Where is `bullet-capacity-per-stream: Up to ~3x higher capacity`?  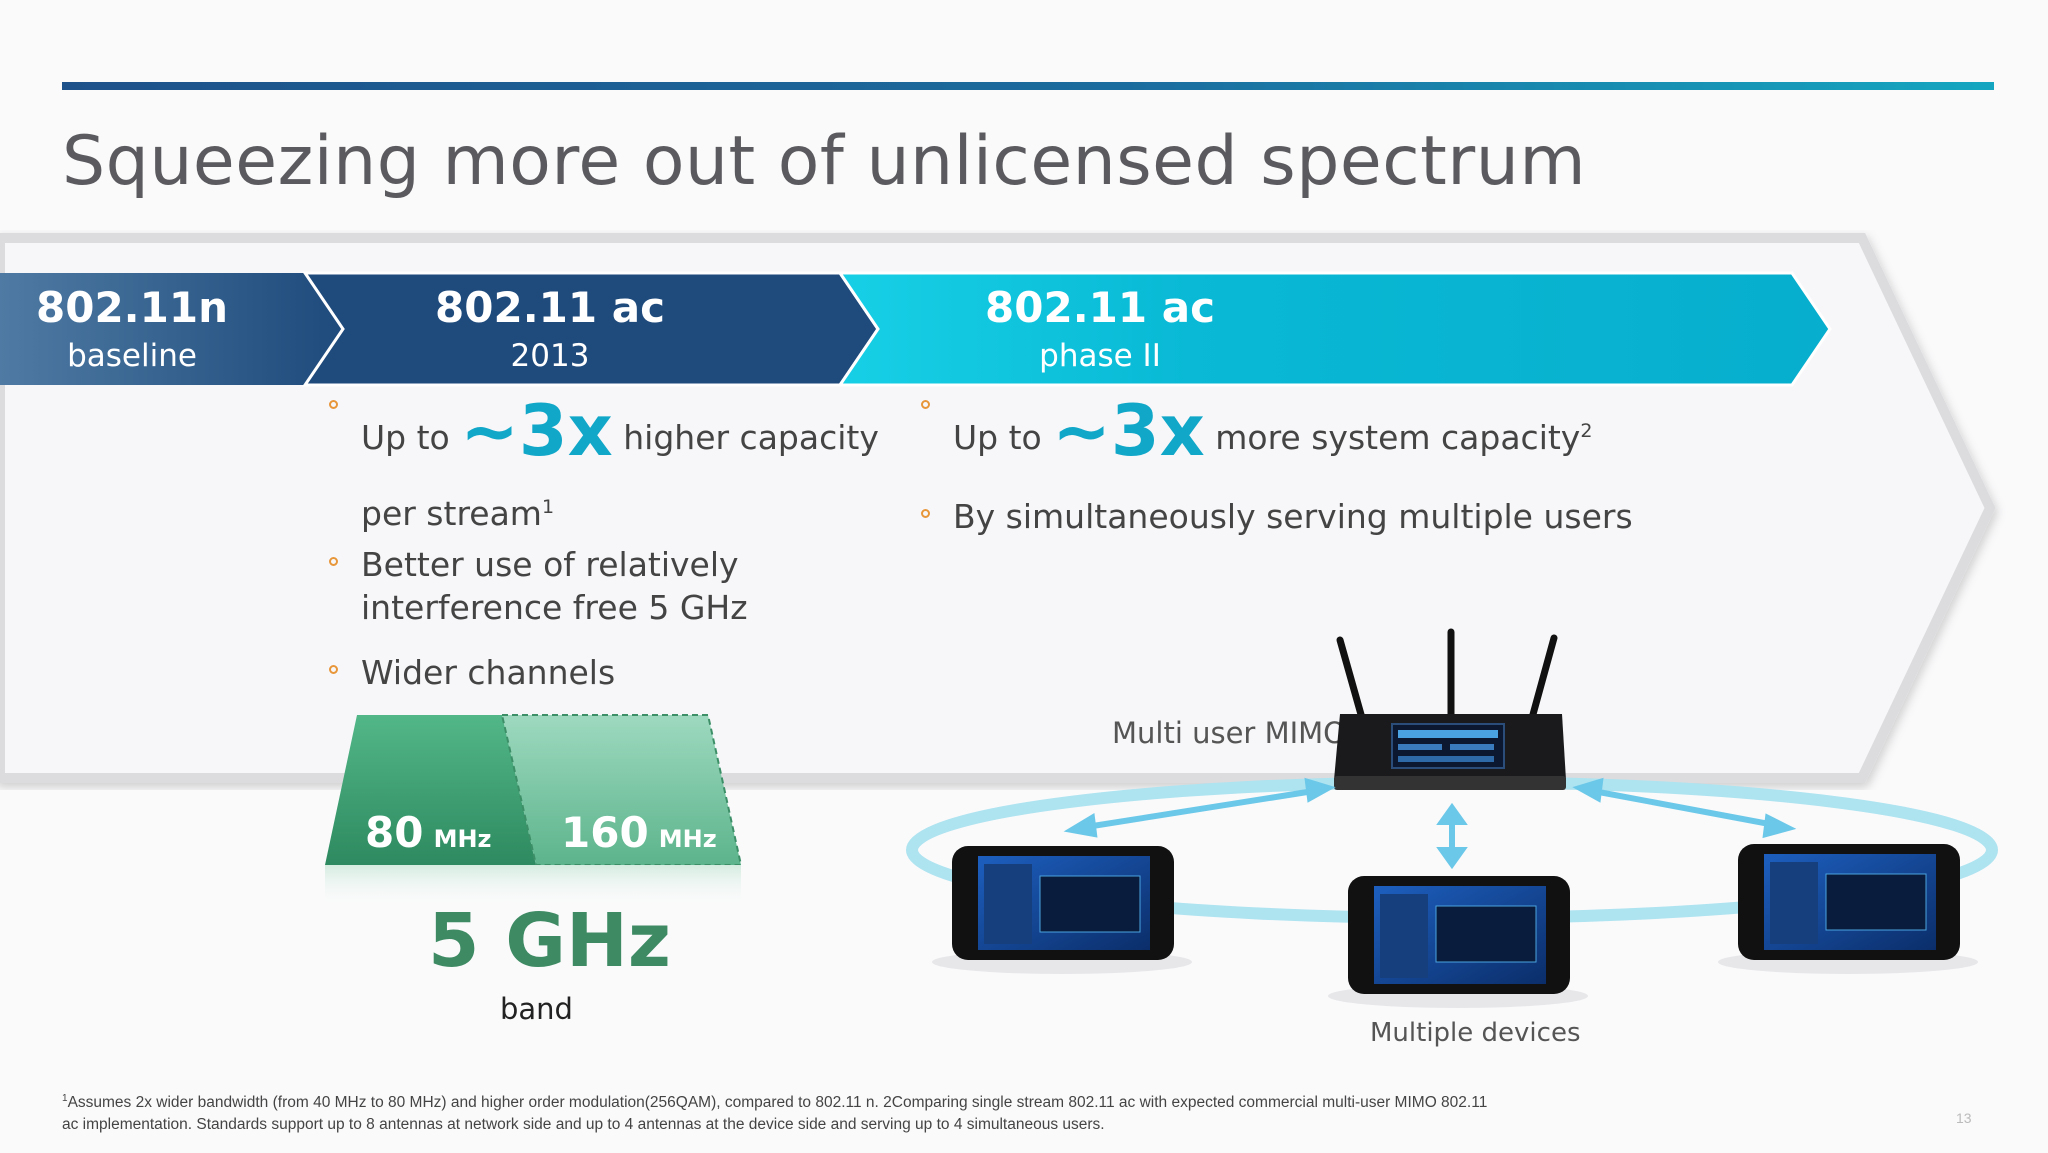
bullet-capacity-per-stream: Up to ~3x higher capacity is located at coordinates (620, 431).